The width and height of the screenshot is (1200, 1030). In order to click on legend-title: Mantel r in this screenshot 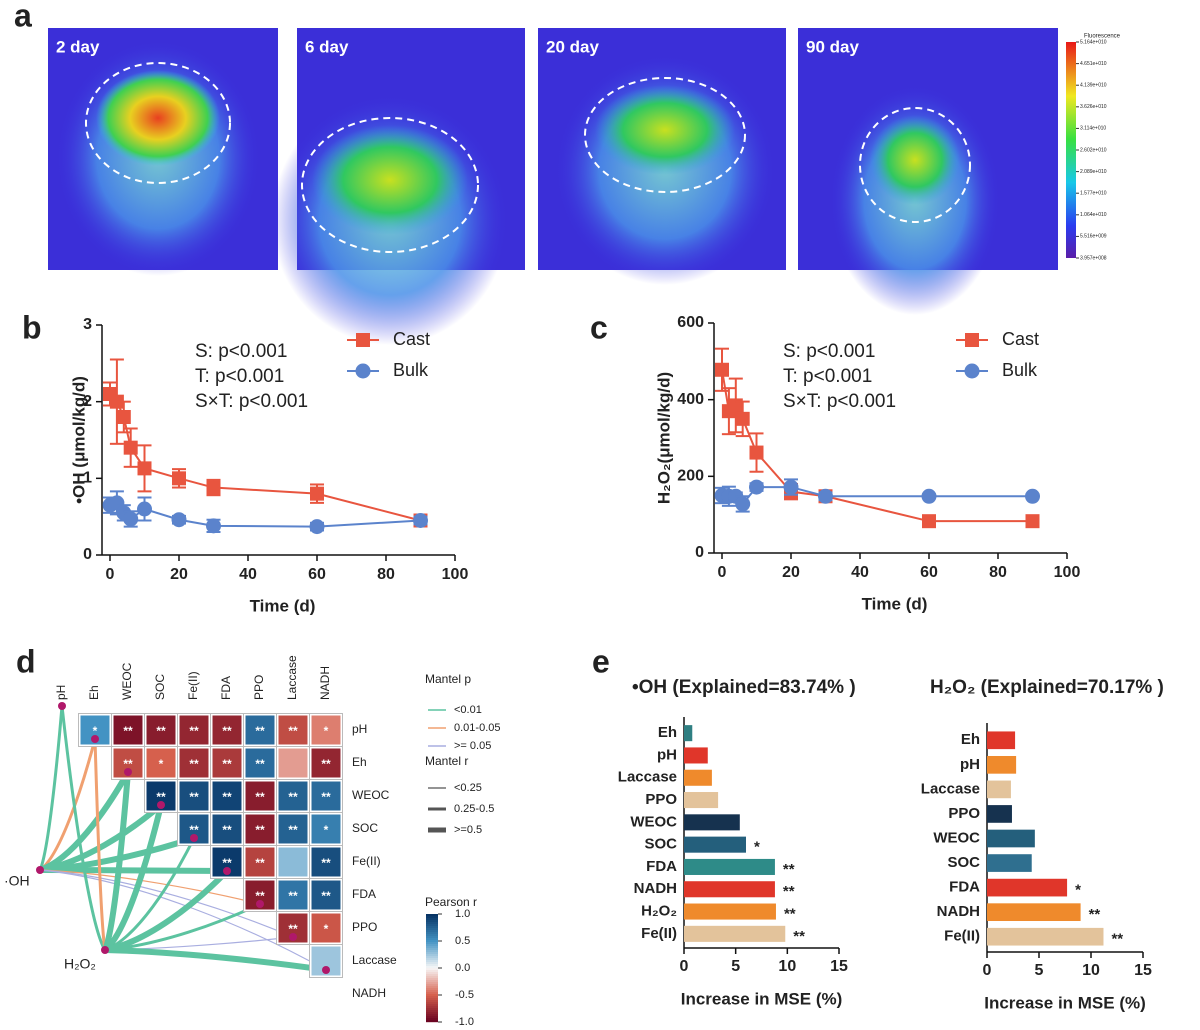, I will do `click(446, 761)`.